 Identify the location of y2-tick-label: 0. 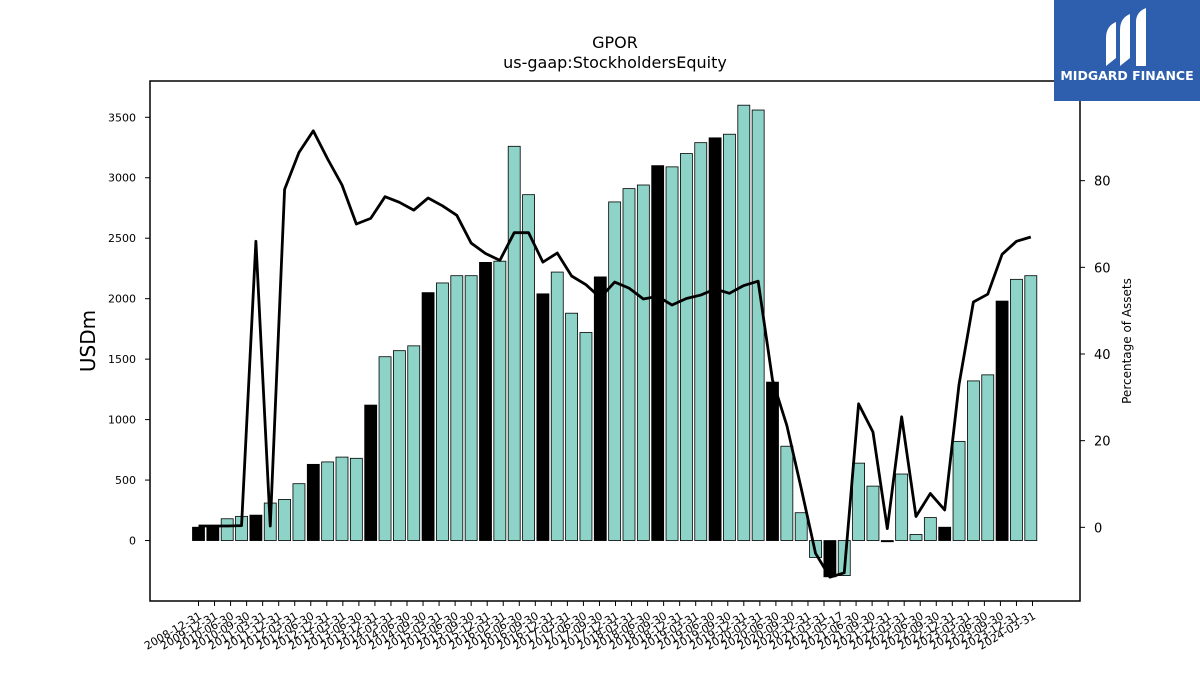
(1098, 528).